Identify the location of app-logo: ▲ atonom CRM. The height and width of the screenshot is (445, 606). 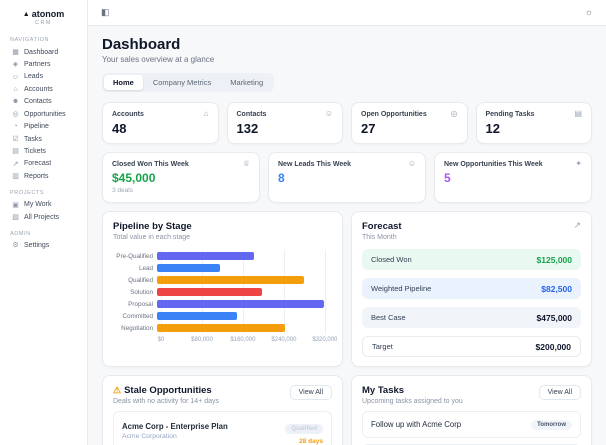
(43, 18).